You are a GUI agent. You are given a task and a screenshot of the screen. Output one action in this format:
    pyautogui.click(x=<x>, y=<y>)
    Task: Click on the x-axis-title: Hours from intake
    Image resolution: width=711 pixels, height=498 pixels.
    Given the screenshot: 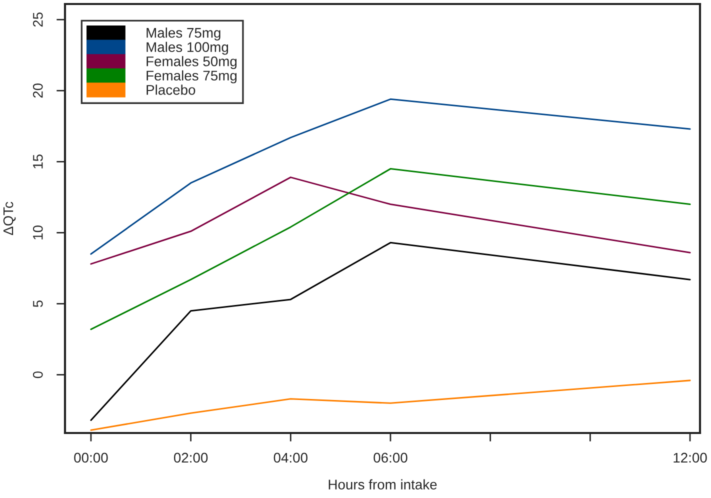 What is the action you would take?
    pyautogui.click(x=382, y=484)
    